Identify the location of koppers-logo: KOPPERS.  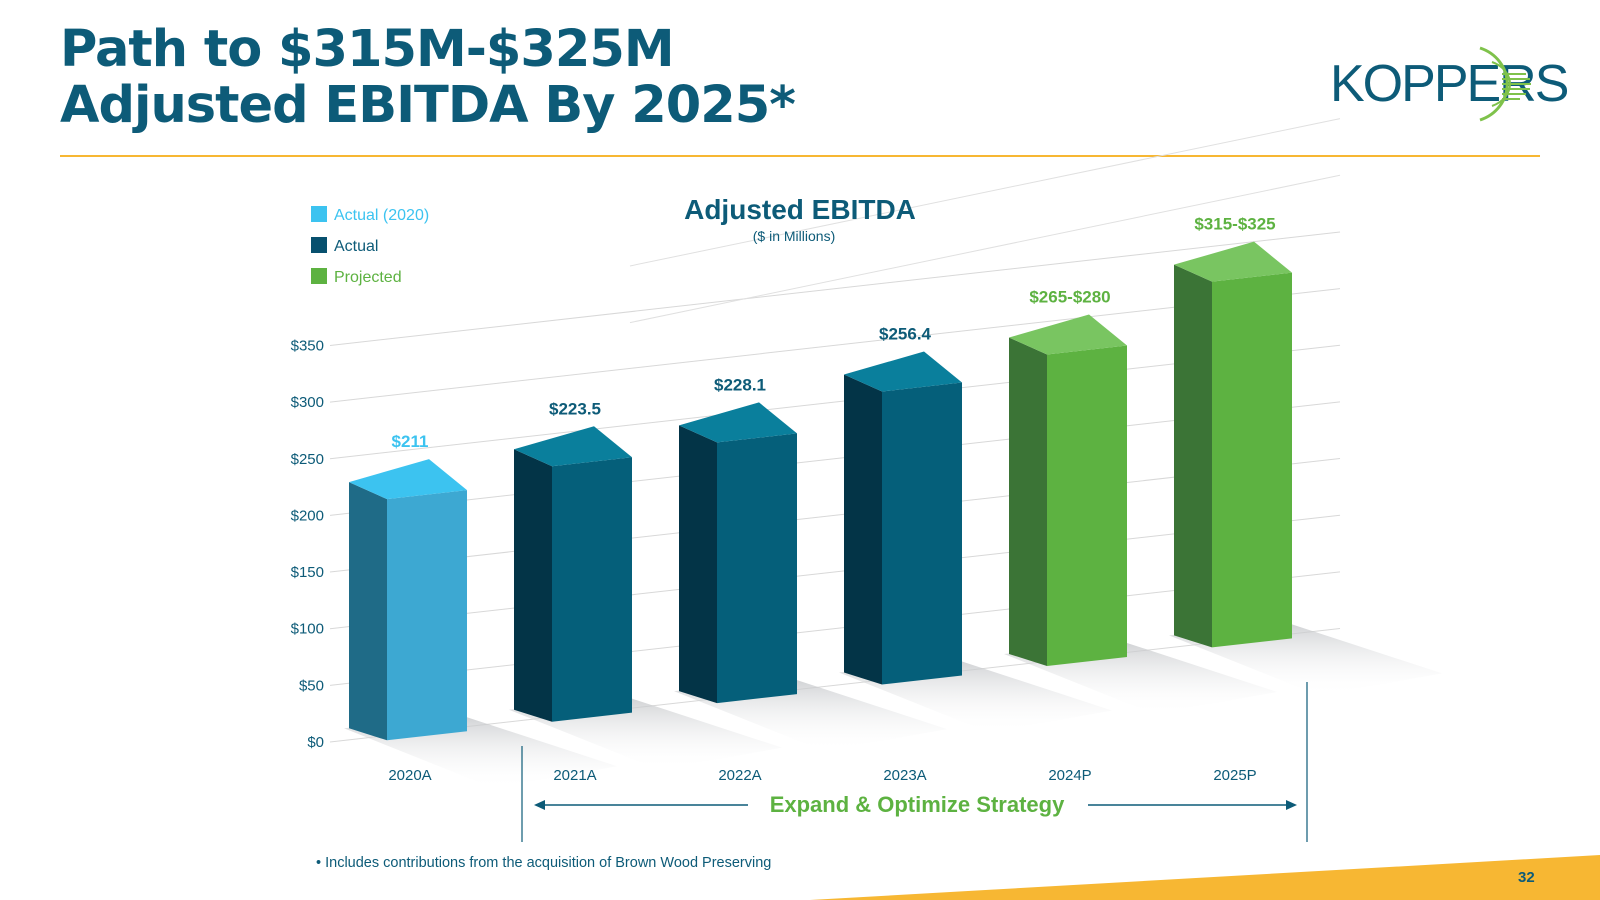
(1449, 84).